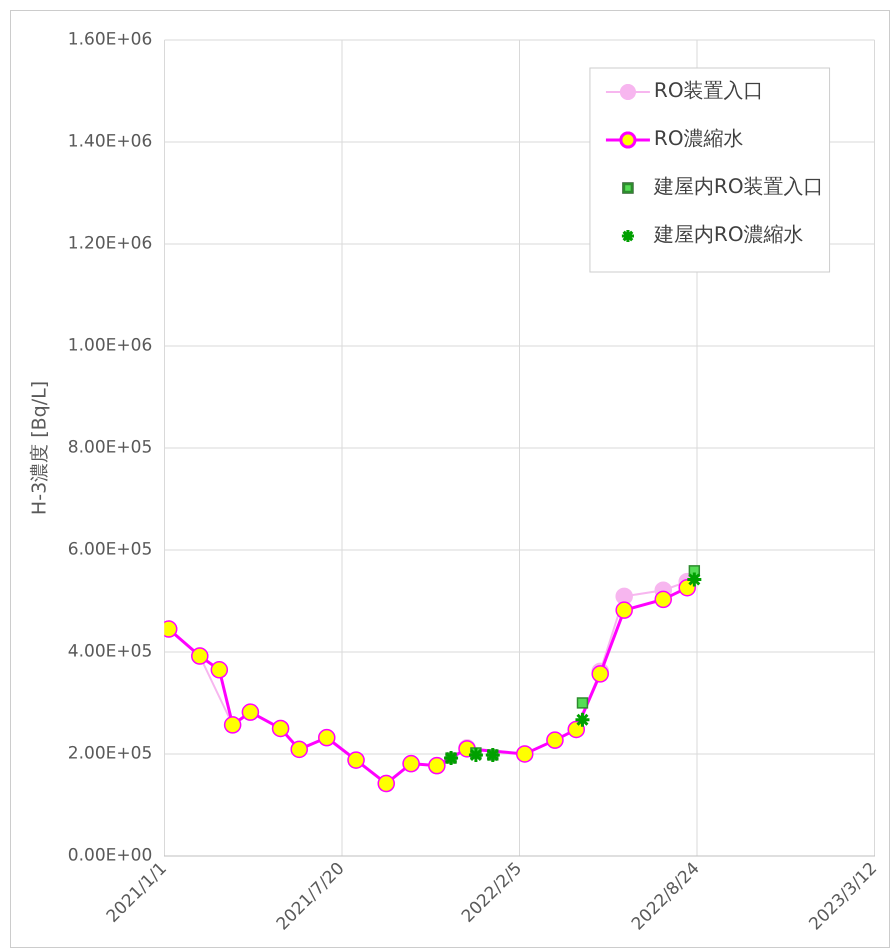 This screenshot has height=950, width=892. Describe the element at coordinates (699, 138) in the screenshot. I see `legend-label: RO濃縮水` at that location.